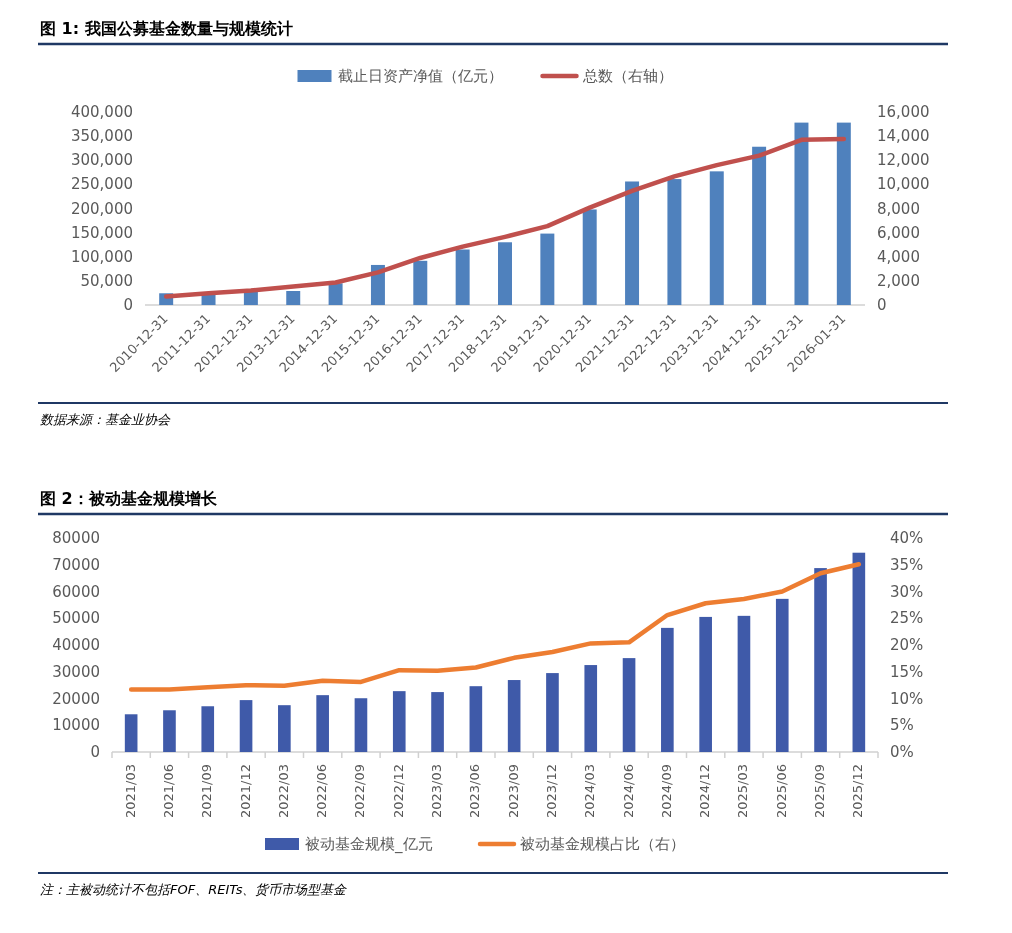  What do you see at coordinates (902, 725) in the screenshot?
I see `y2-tick-label: 5%` at bounding box center [902, 725].